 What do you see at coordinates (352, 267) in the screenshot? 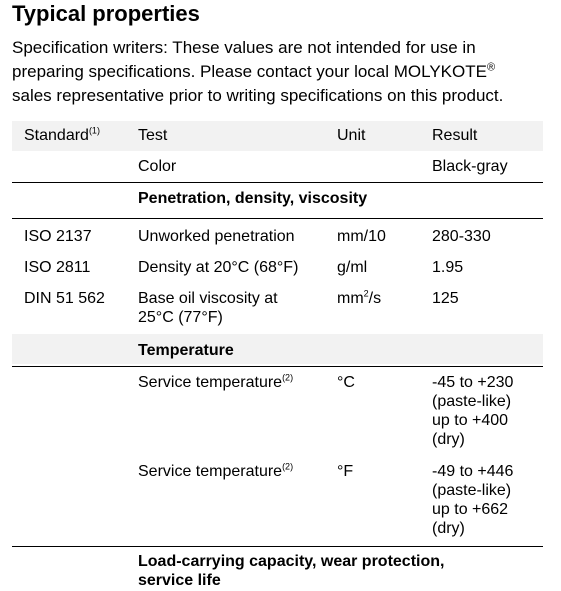
I see `cell-unit: g/ml` at bounding box center [352, 267].